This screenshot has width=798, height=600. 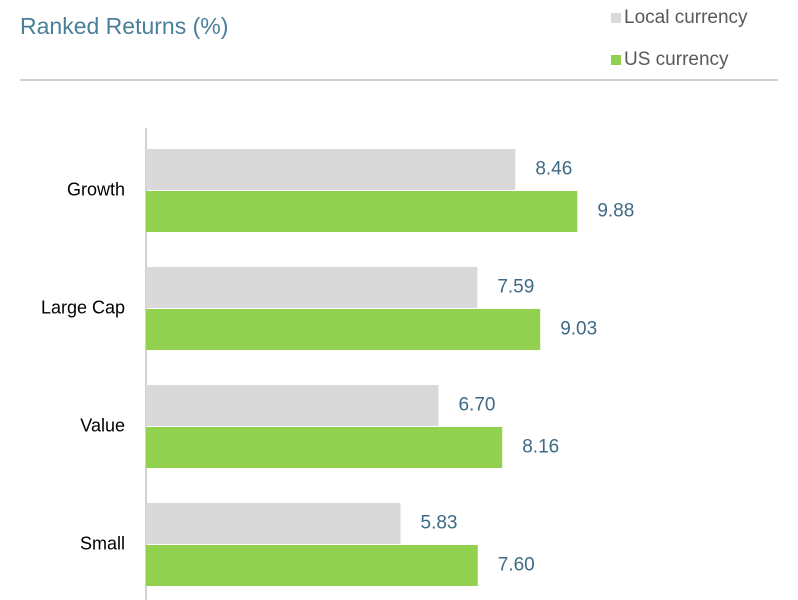 I want to click on legend-label: Local currency, so click(x=686, y=17).